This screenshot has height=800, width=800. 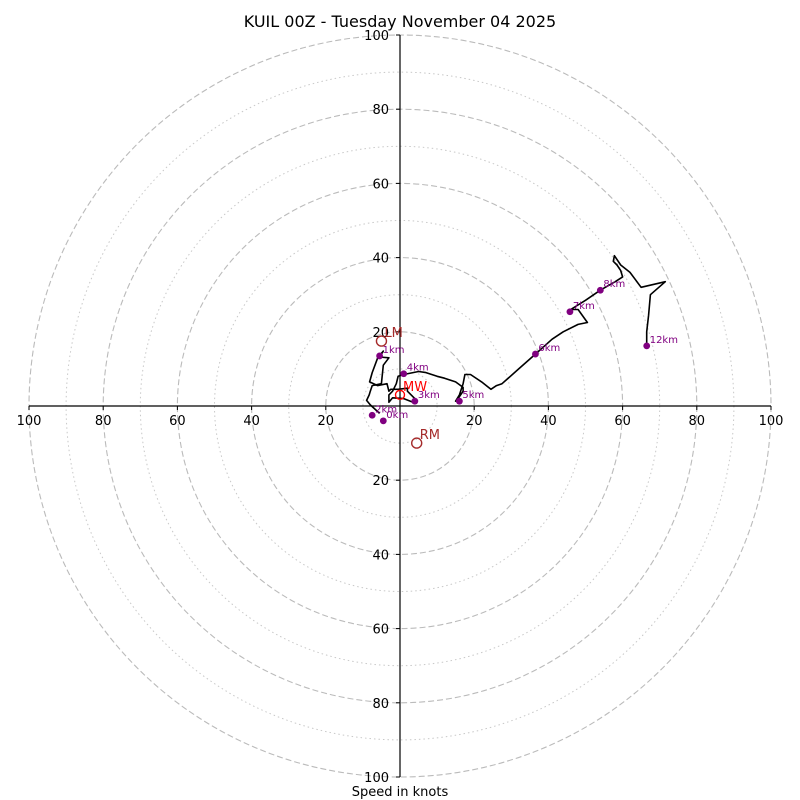 I want to click on height-label-1km: 1km, so click(x=394, y=350).